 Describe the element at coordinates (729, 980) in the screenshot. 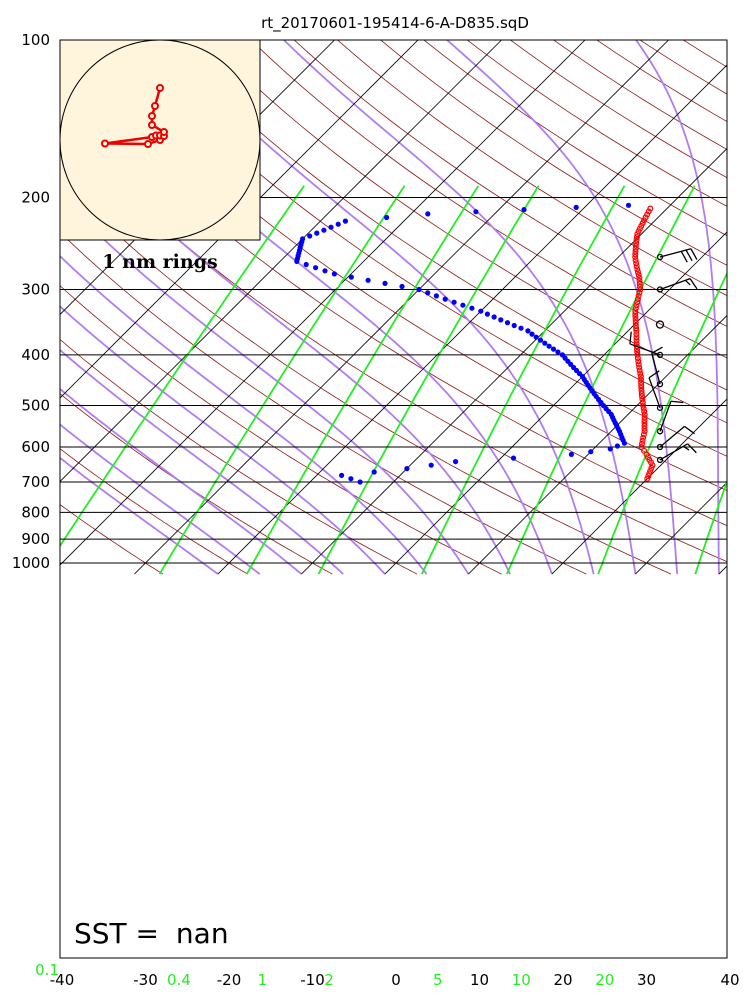

I see `temperature-tick-label: 40` at that location.